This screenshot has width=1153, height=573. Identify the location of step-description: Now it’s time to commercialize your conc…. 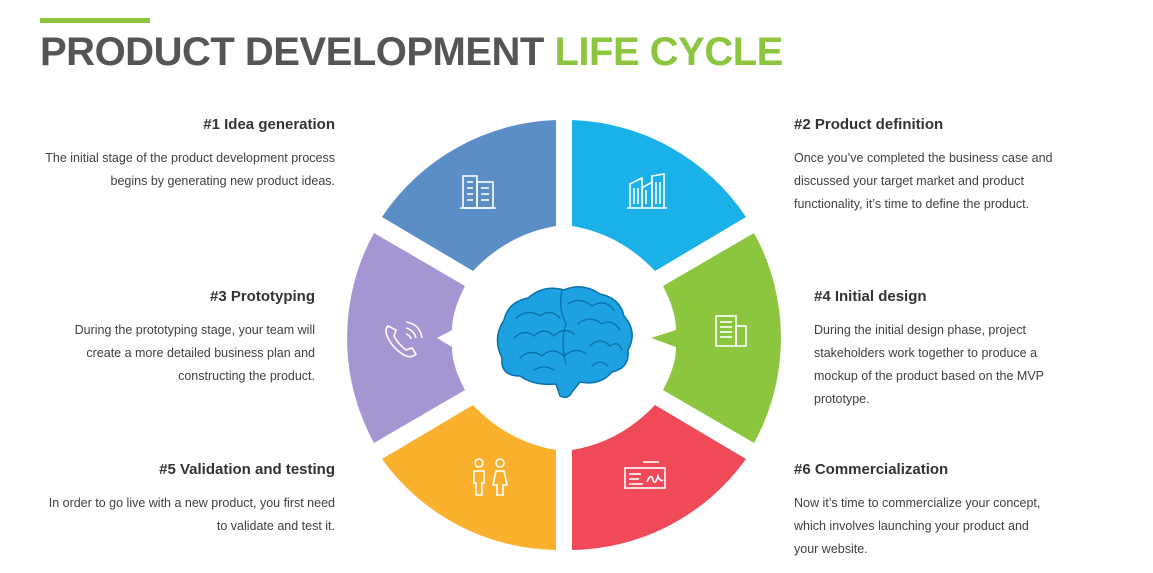
(917, 526).